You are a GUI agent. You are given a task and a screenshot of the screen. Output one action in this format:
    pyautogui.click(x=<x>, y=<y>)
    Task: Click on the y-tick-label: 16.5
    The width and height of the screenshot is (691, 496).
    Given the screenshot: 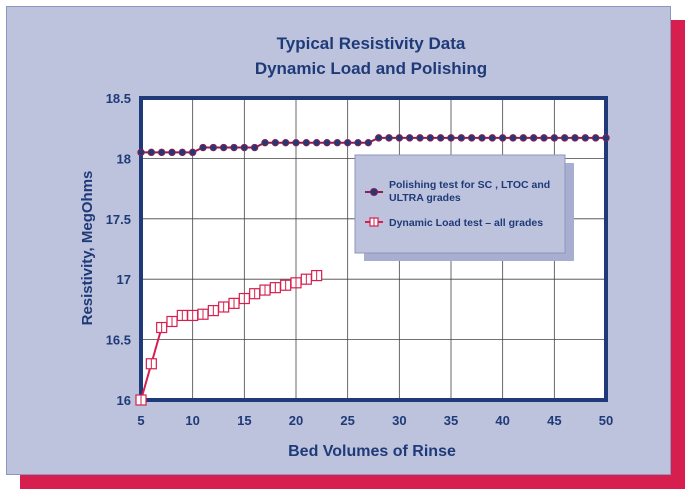 What is the action you would take?
    pyautogui.click(x=118, y=340)
    